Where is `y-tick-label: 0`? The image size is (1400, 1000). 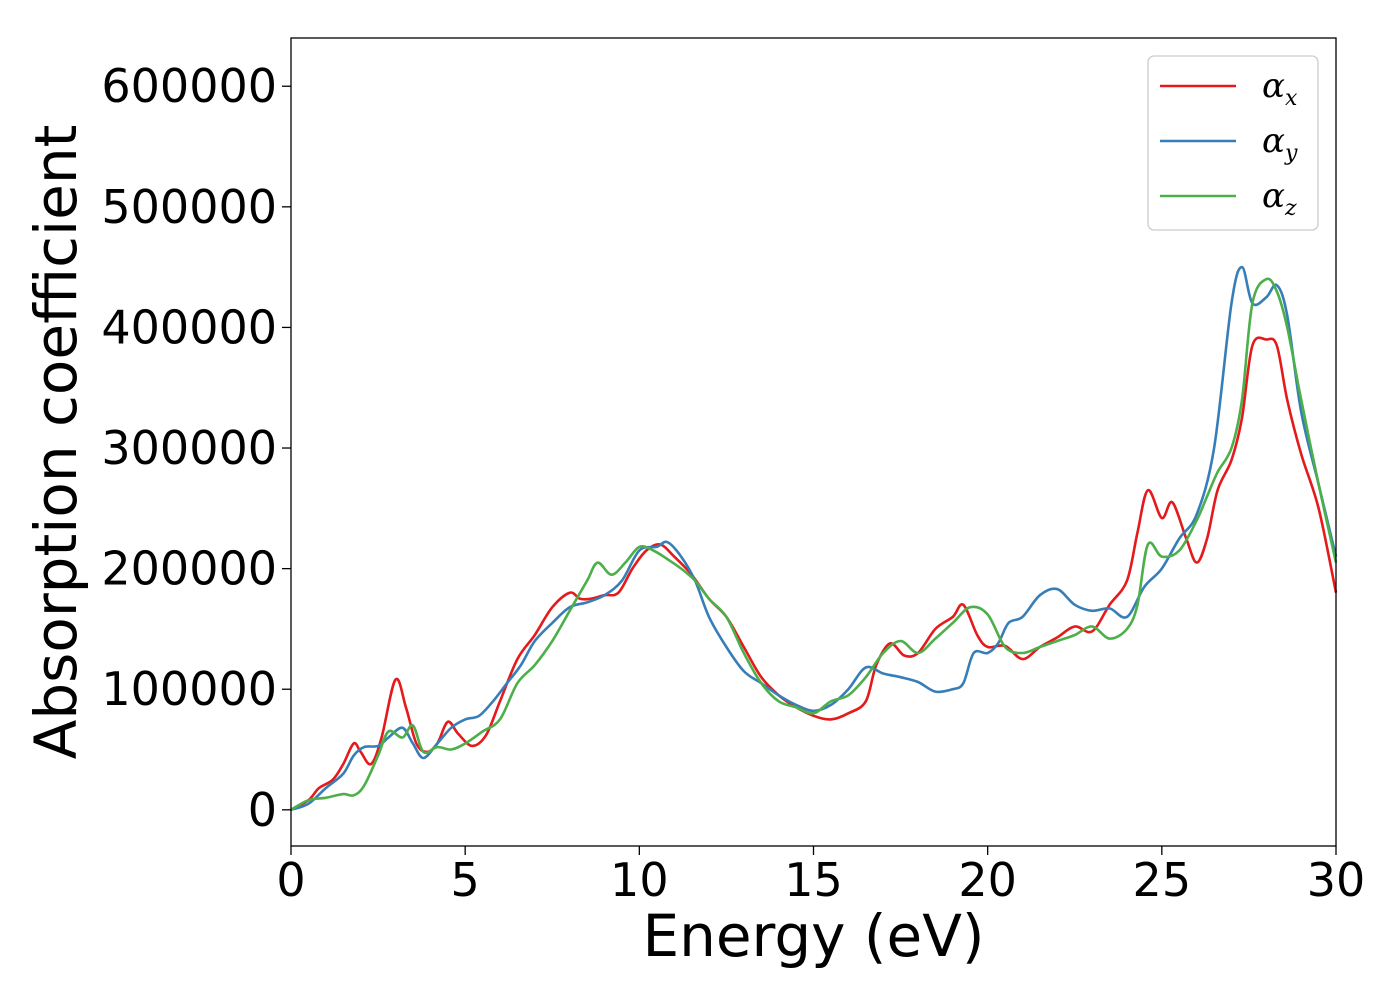 y-tick-label: 0 is located at coordinates (262, 810).